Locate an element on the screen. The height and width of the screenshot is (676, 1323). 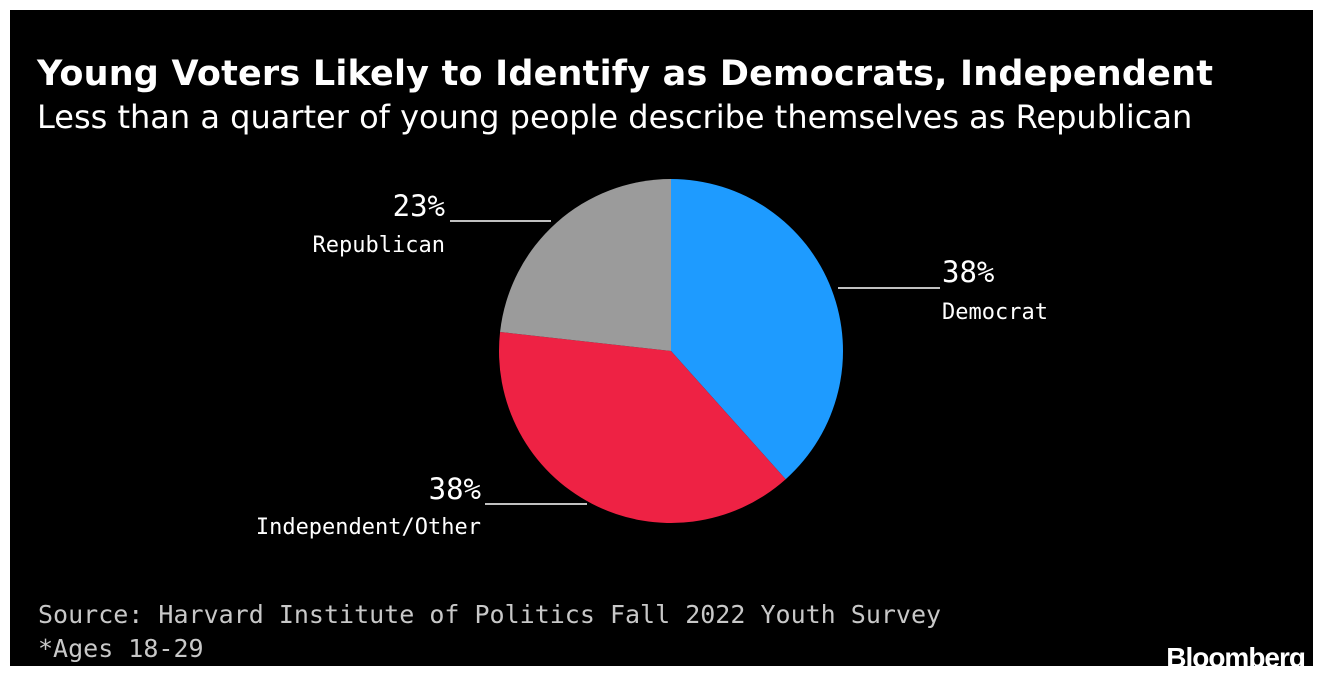
footnote: *Ages 18-29 is located at coordinates (121, 648).